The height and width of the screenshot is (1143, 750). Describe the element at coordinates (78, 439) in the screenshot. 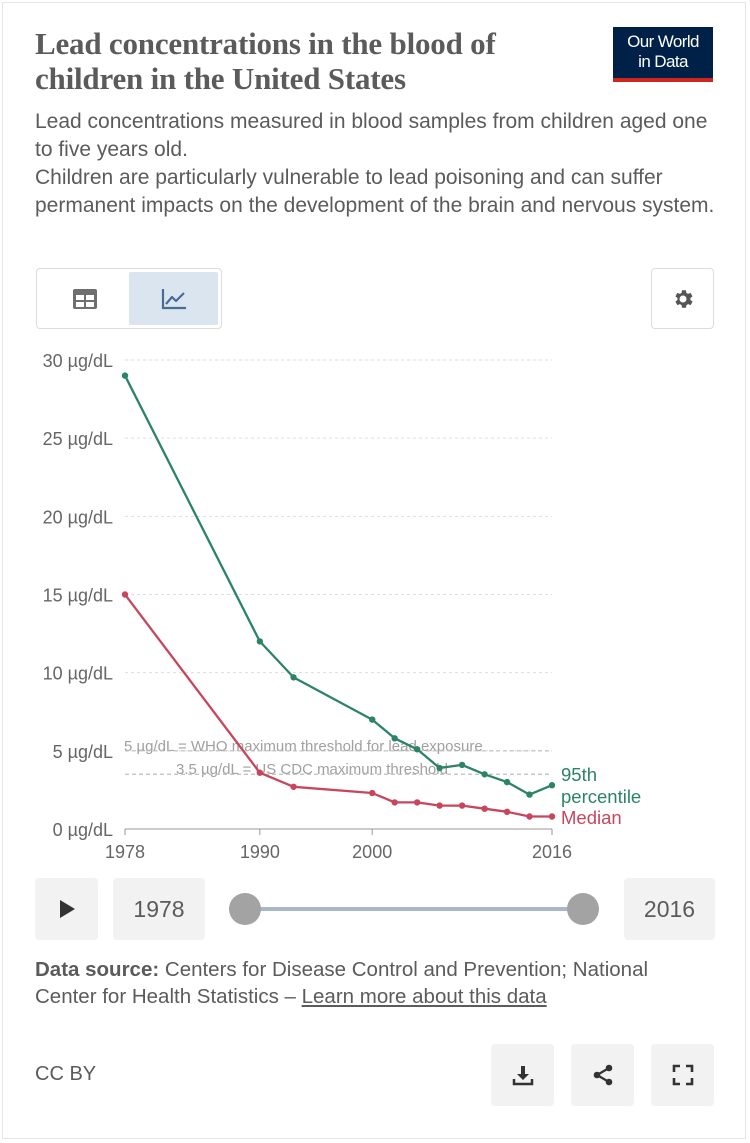

I see `y-tick-label: 25 µg/dL` at that location.